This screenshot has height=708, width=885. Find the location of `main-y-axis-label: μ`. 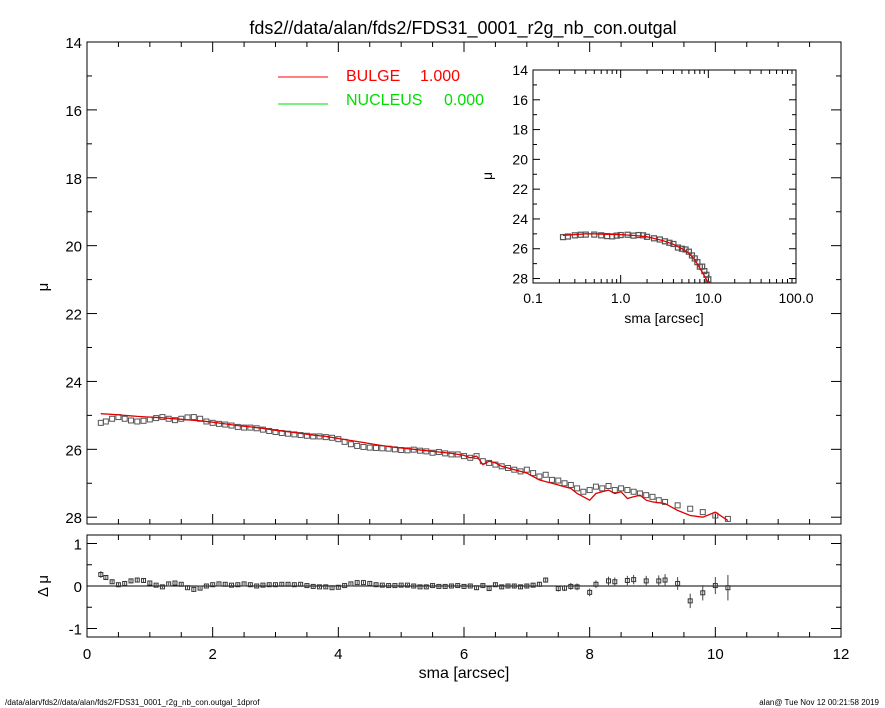

main-y-axis-label: μ is located at coordinates (43, 287).